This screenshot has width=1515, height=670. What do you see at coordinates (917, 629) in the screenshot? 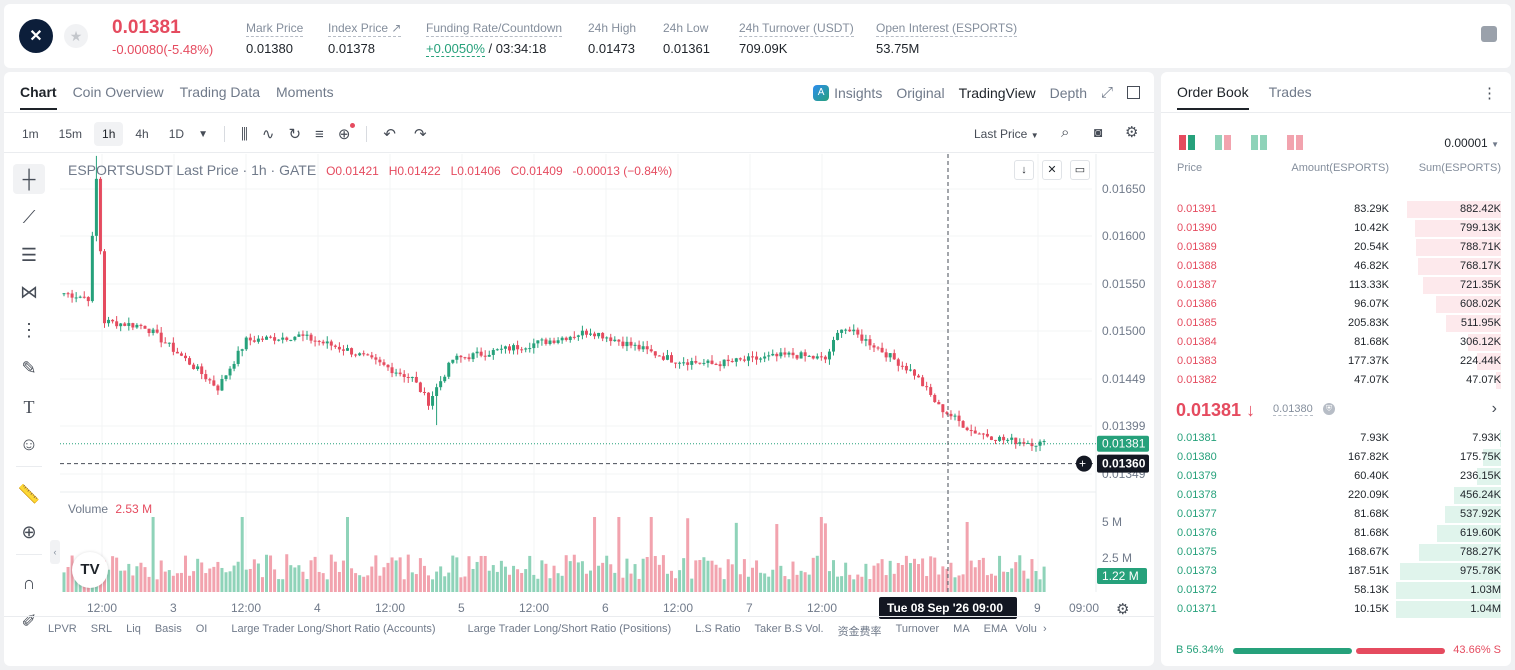
I see `ind-turnover: Turnover` at bounding box center [917, 629].